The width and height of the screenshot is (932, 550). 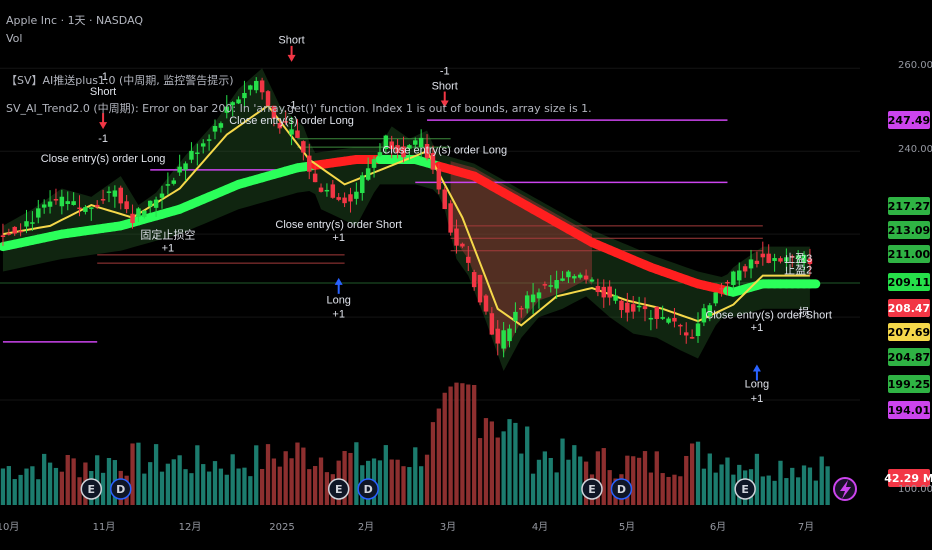 I want to click on price-badge: 209.11, so click(x=909, y=282).